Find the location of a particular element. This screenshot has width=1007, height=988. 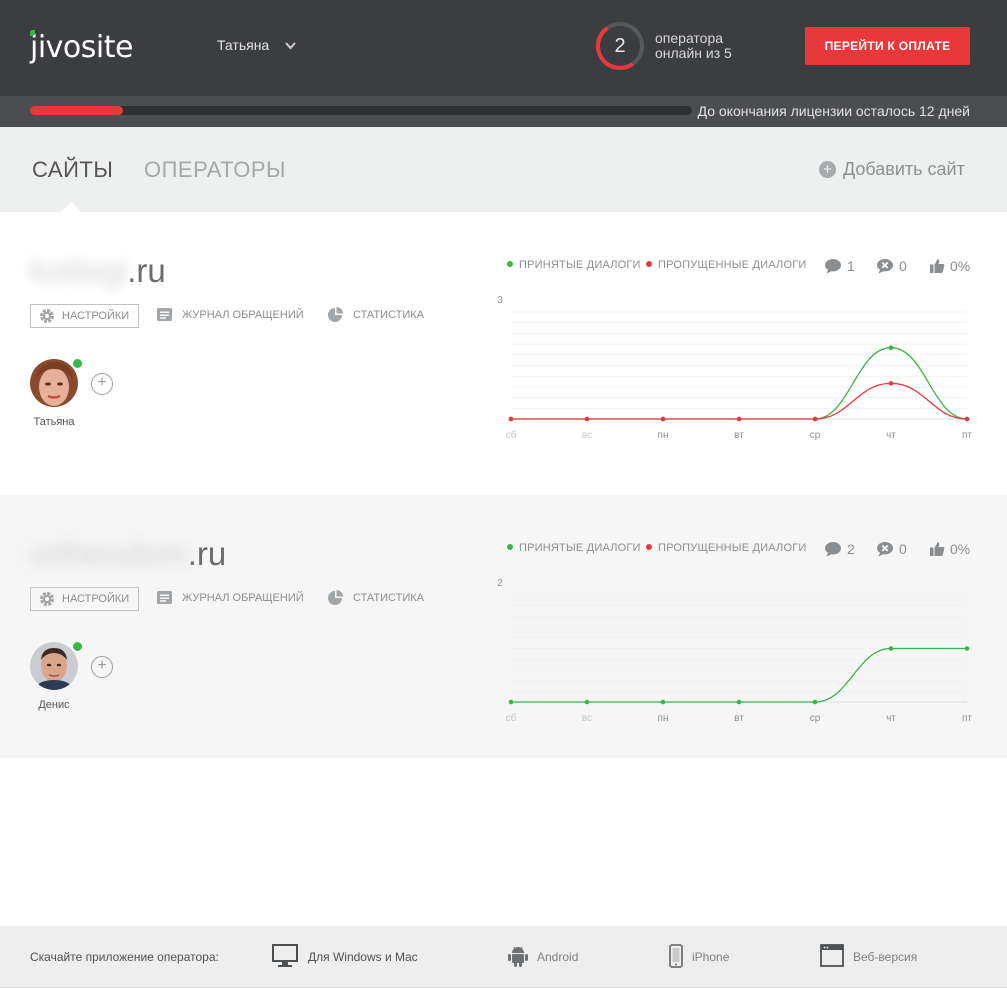

operators-online-label: оператора онлайн из 5 is located at coordinates (693, 46).